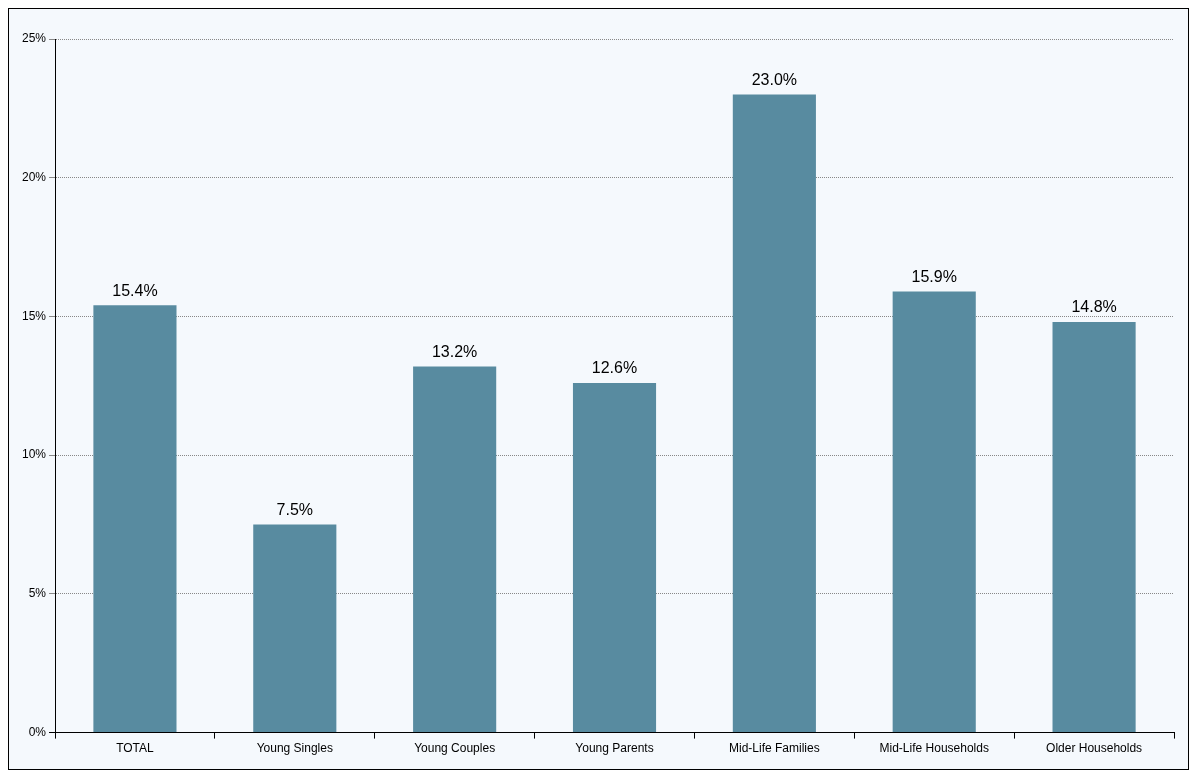 This screenshot has width=1197, height=778. I want to click on y-tick-label: 10%, so click(34, 454).